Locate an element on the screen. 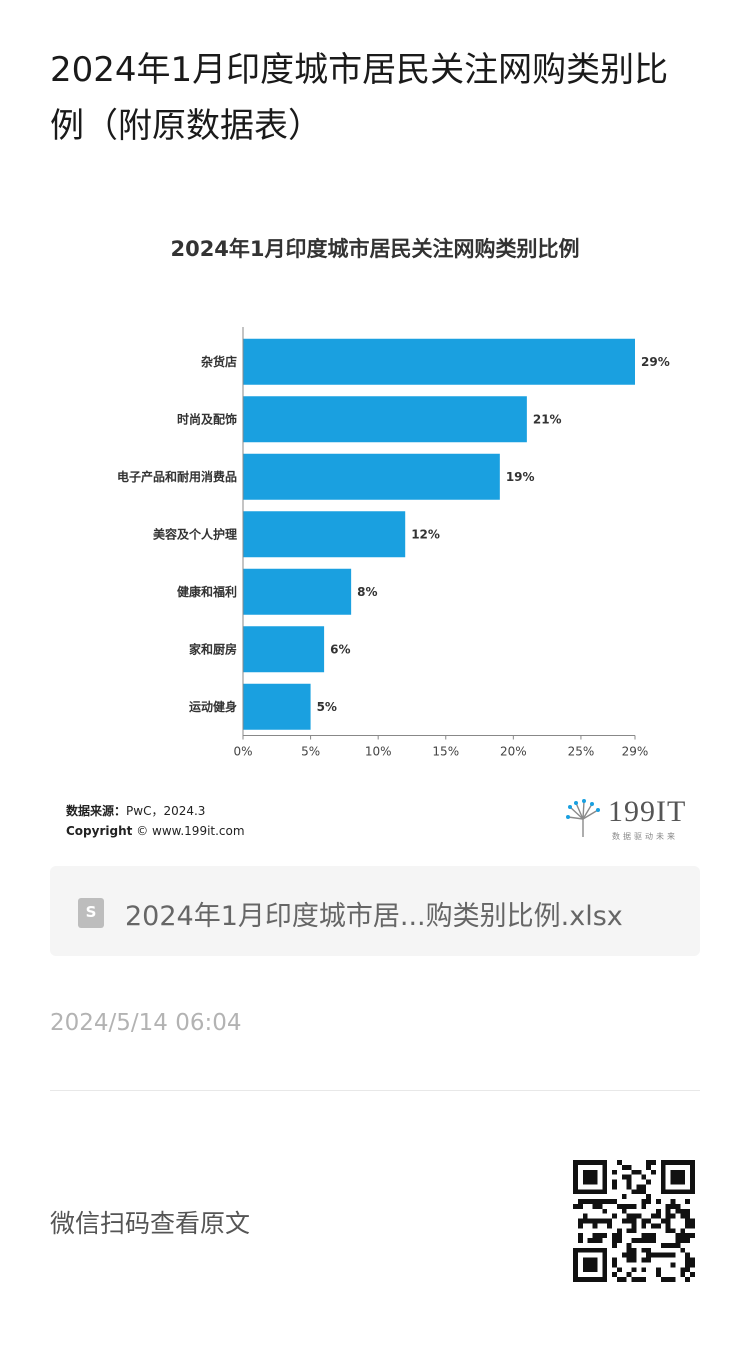  publish-timestamp: 2024/5/14 06:04 is located at coordinates (146, 1023).